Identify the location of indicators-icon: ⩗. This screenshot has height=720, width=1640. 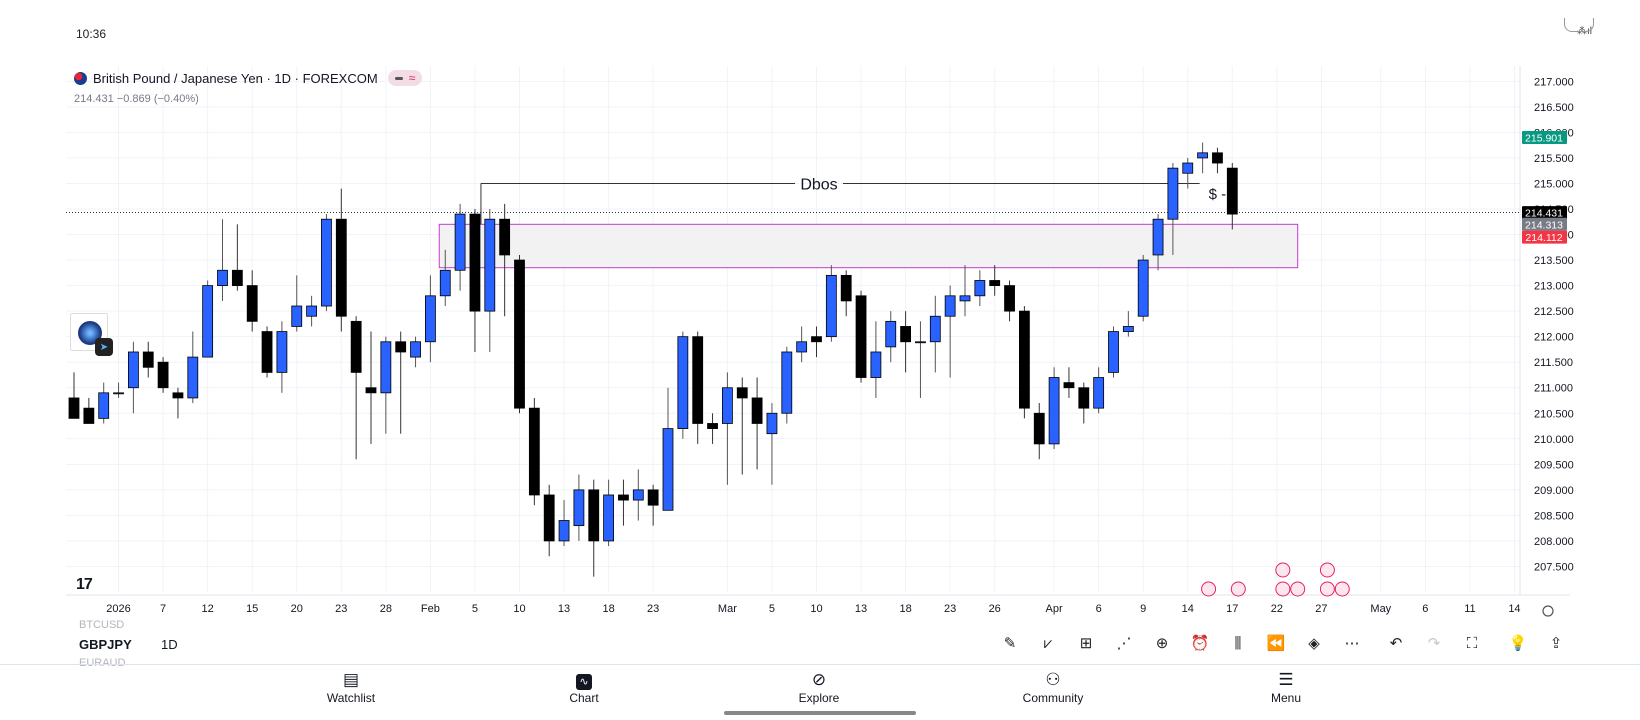
(1048, 643).